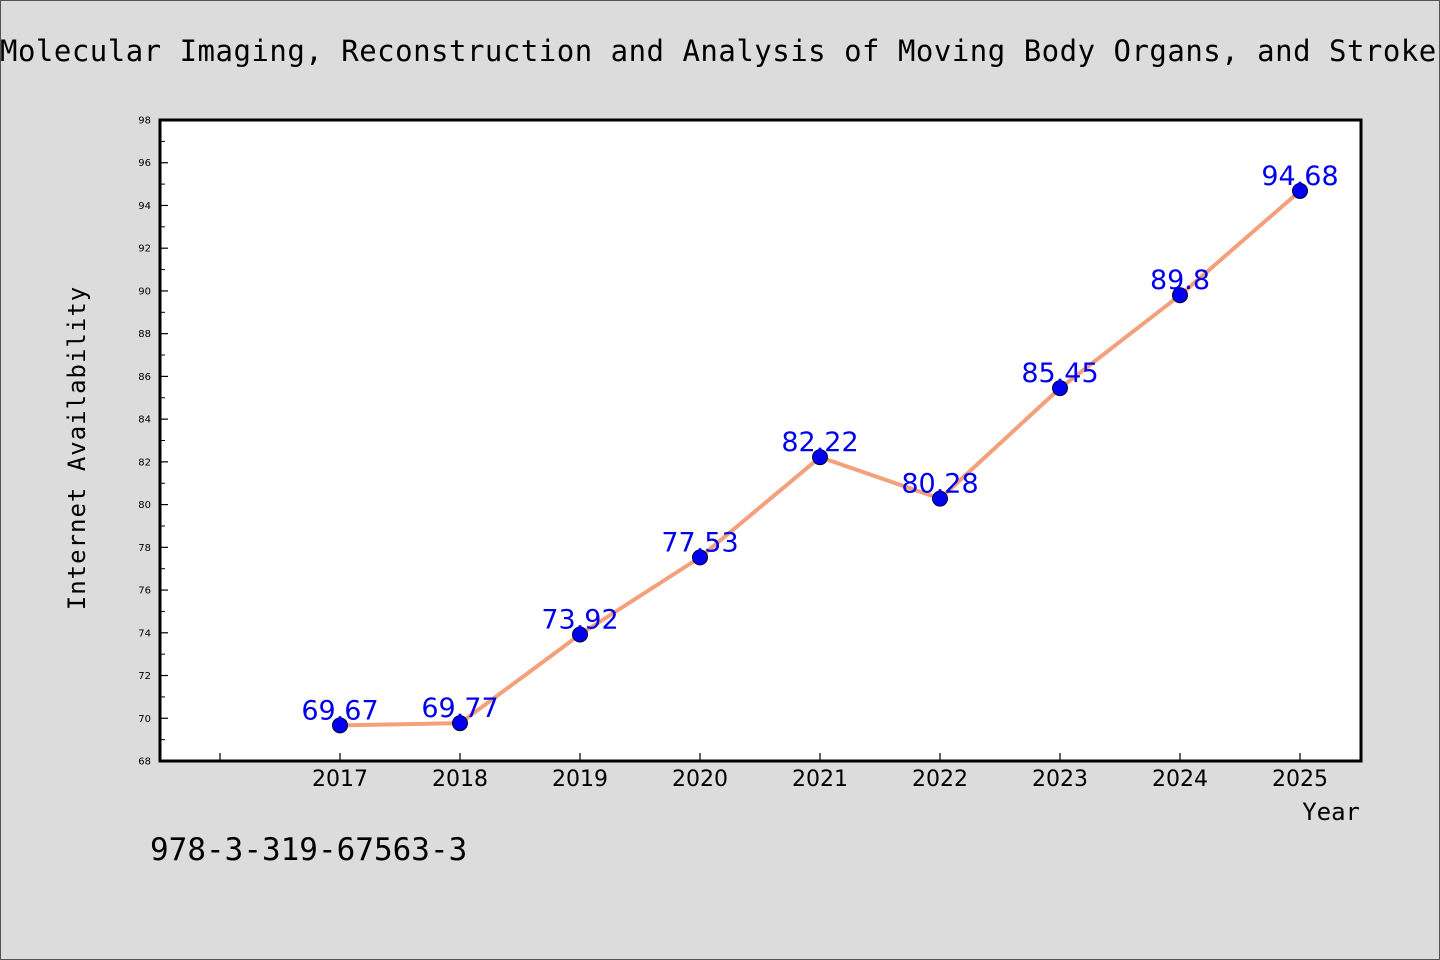  I want to click on data-label: 80.28, so click(939, 484).